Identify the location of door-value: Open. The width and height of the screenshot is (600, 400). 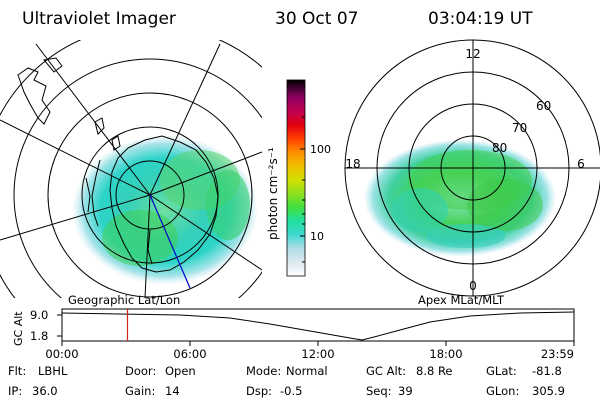
(180, 371).